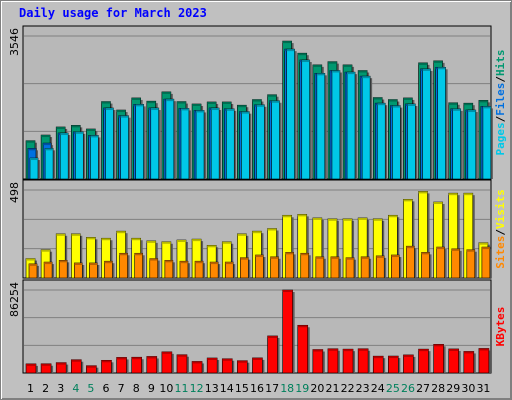 This screenshot has width=512, height=400. I want to click on legend-pages-files-hits: Pages/Files/Hits, so click(500, 103).